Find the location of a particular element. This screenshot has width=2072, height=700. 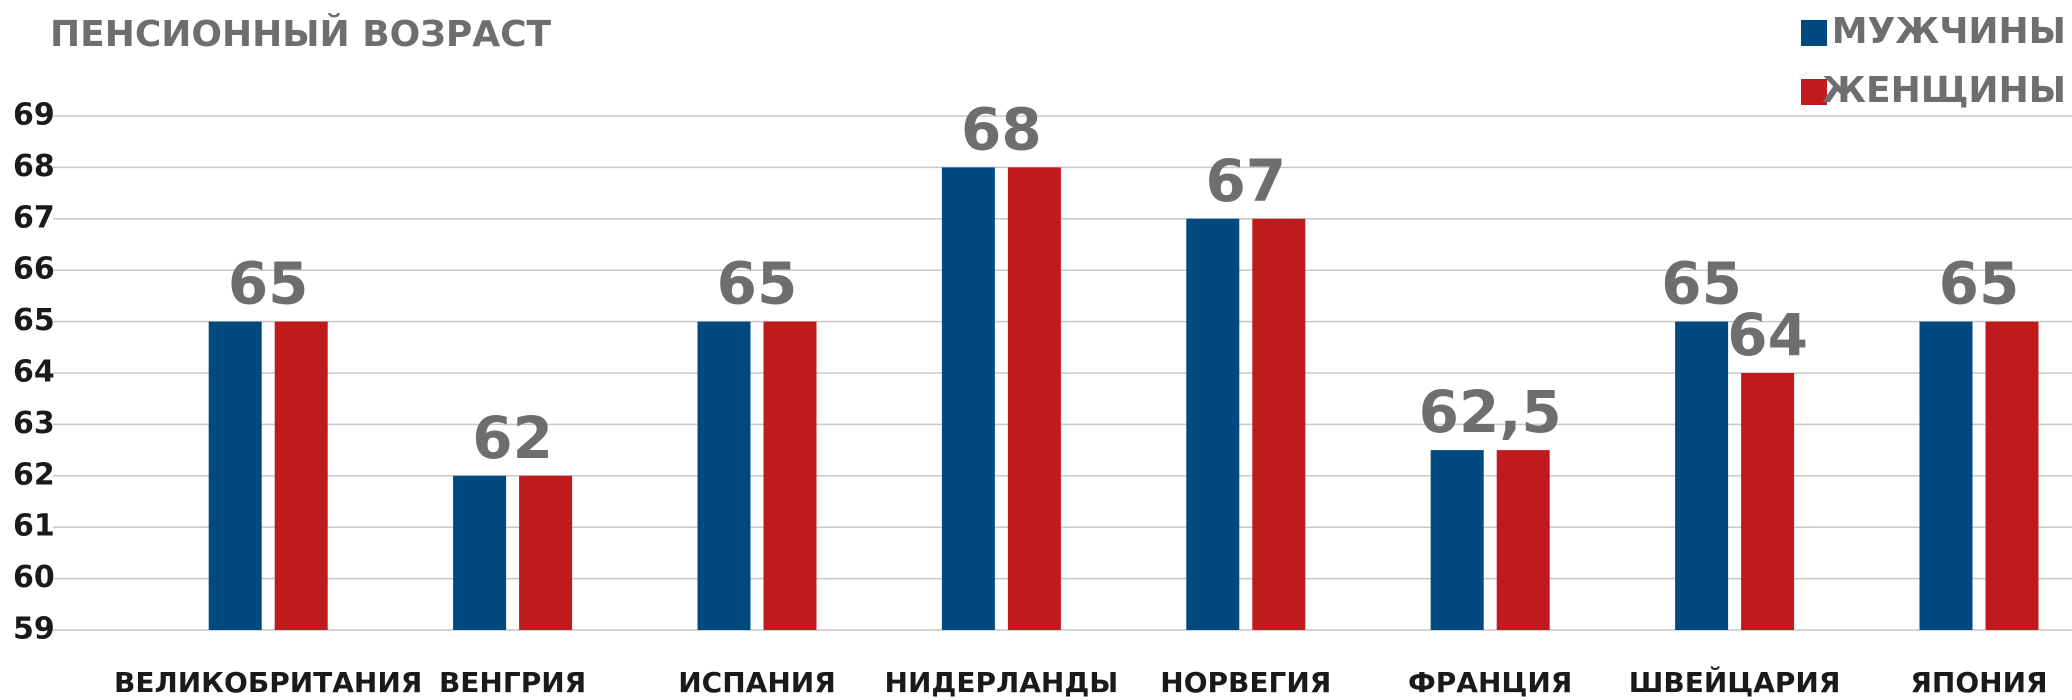

y-tick-label: 65 is located at coordinates (34, 320).